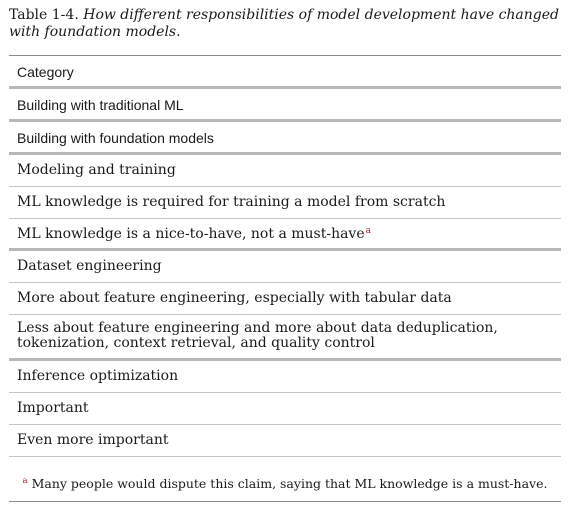 This screenshot has width=570, height=525. I want to click on foundation-inference-optimization: Even more important, so click(285, 441).